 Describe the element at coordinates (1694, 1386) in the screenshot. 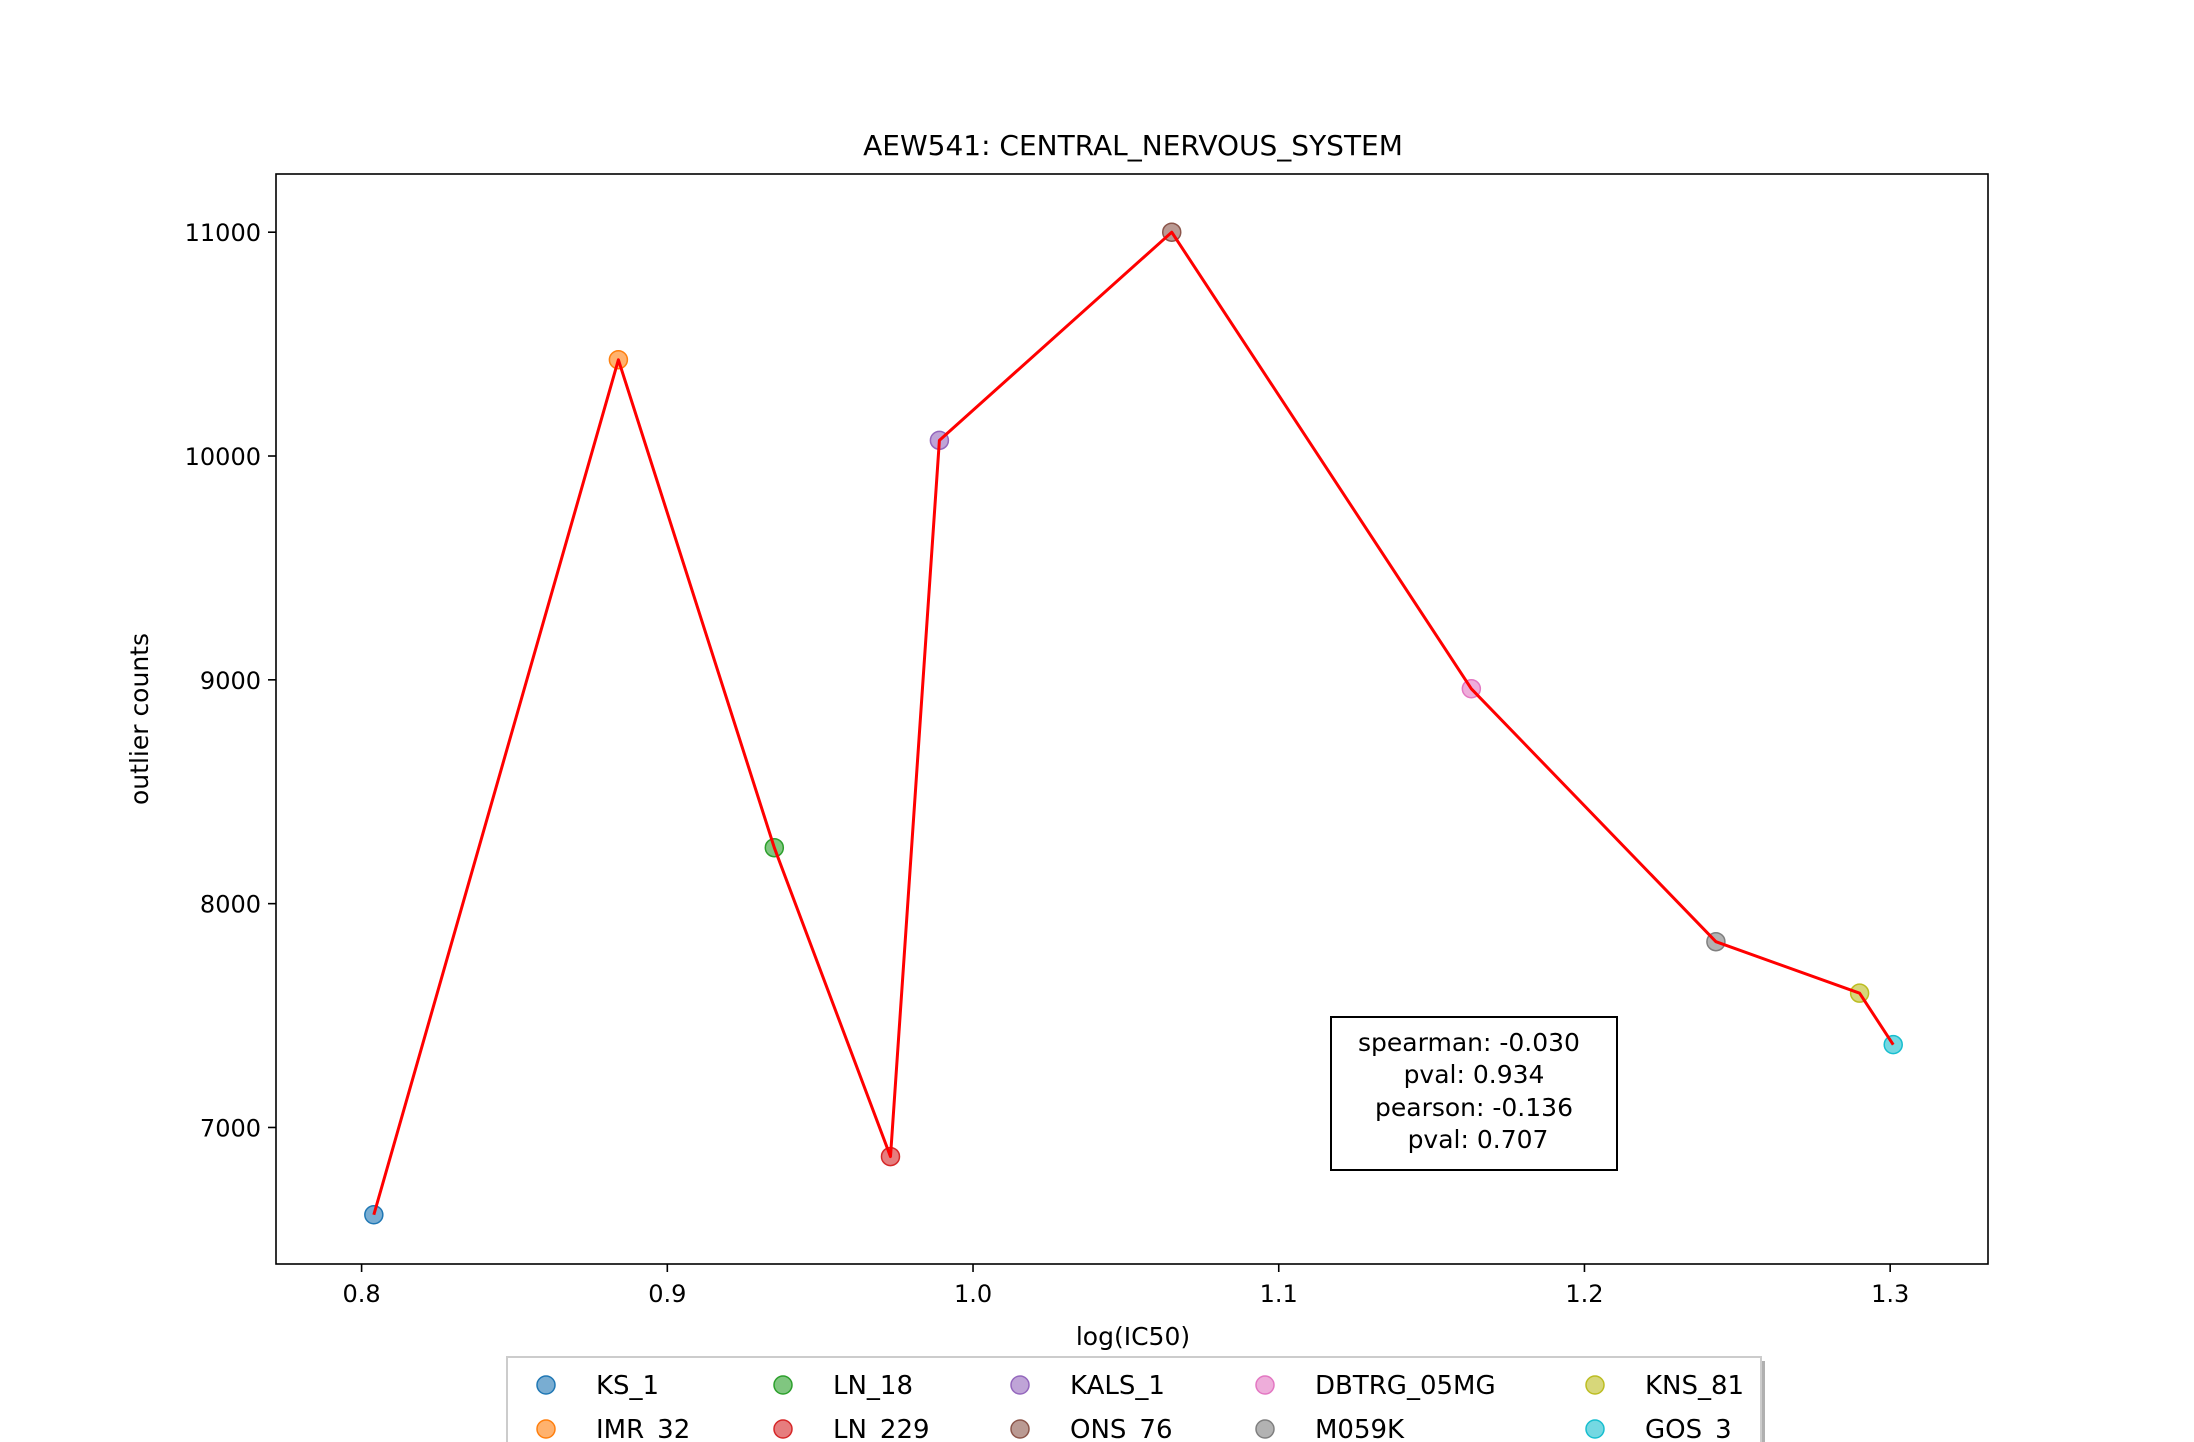

I see `legend-label: KNS_81` at that location.